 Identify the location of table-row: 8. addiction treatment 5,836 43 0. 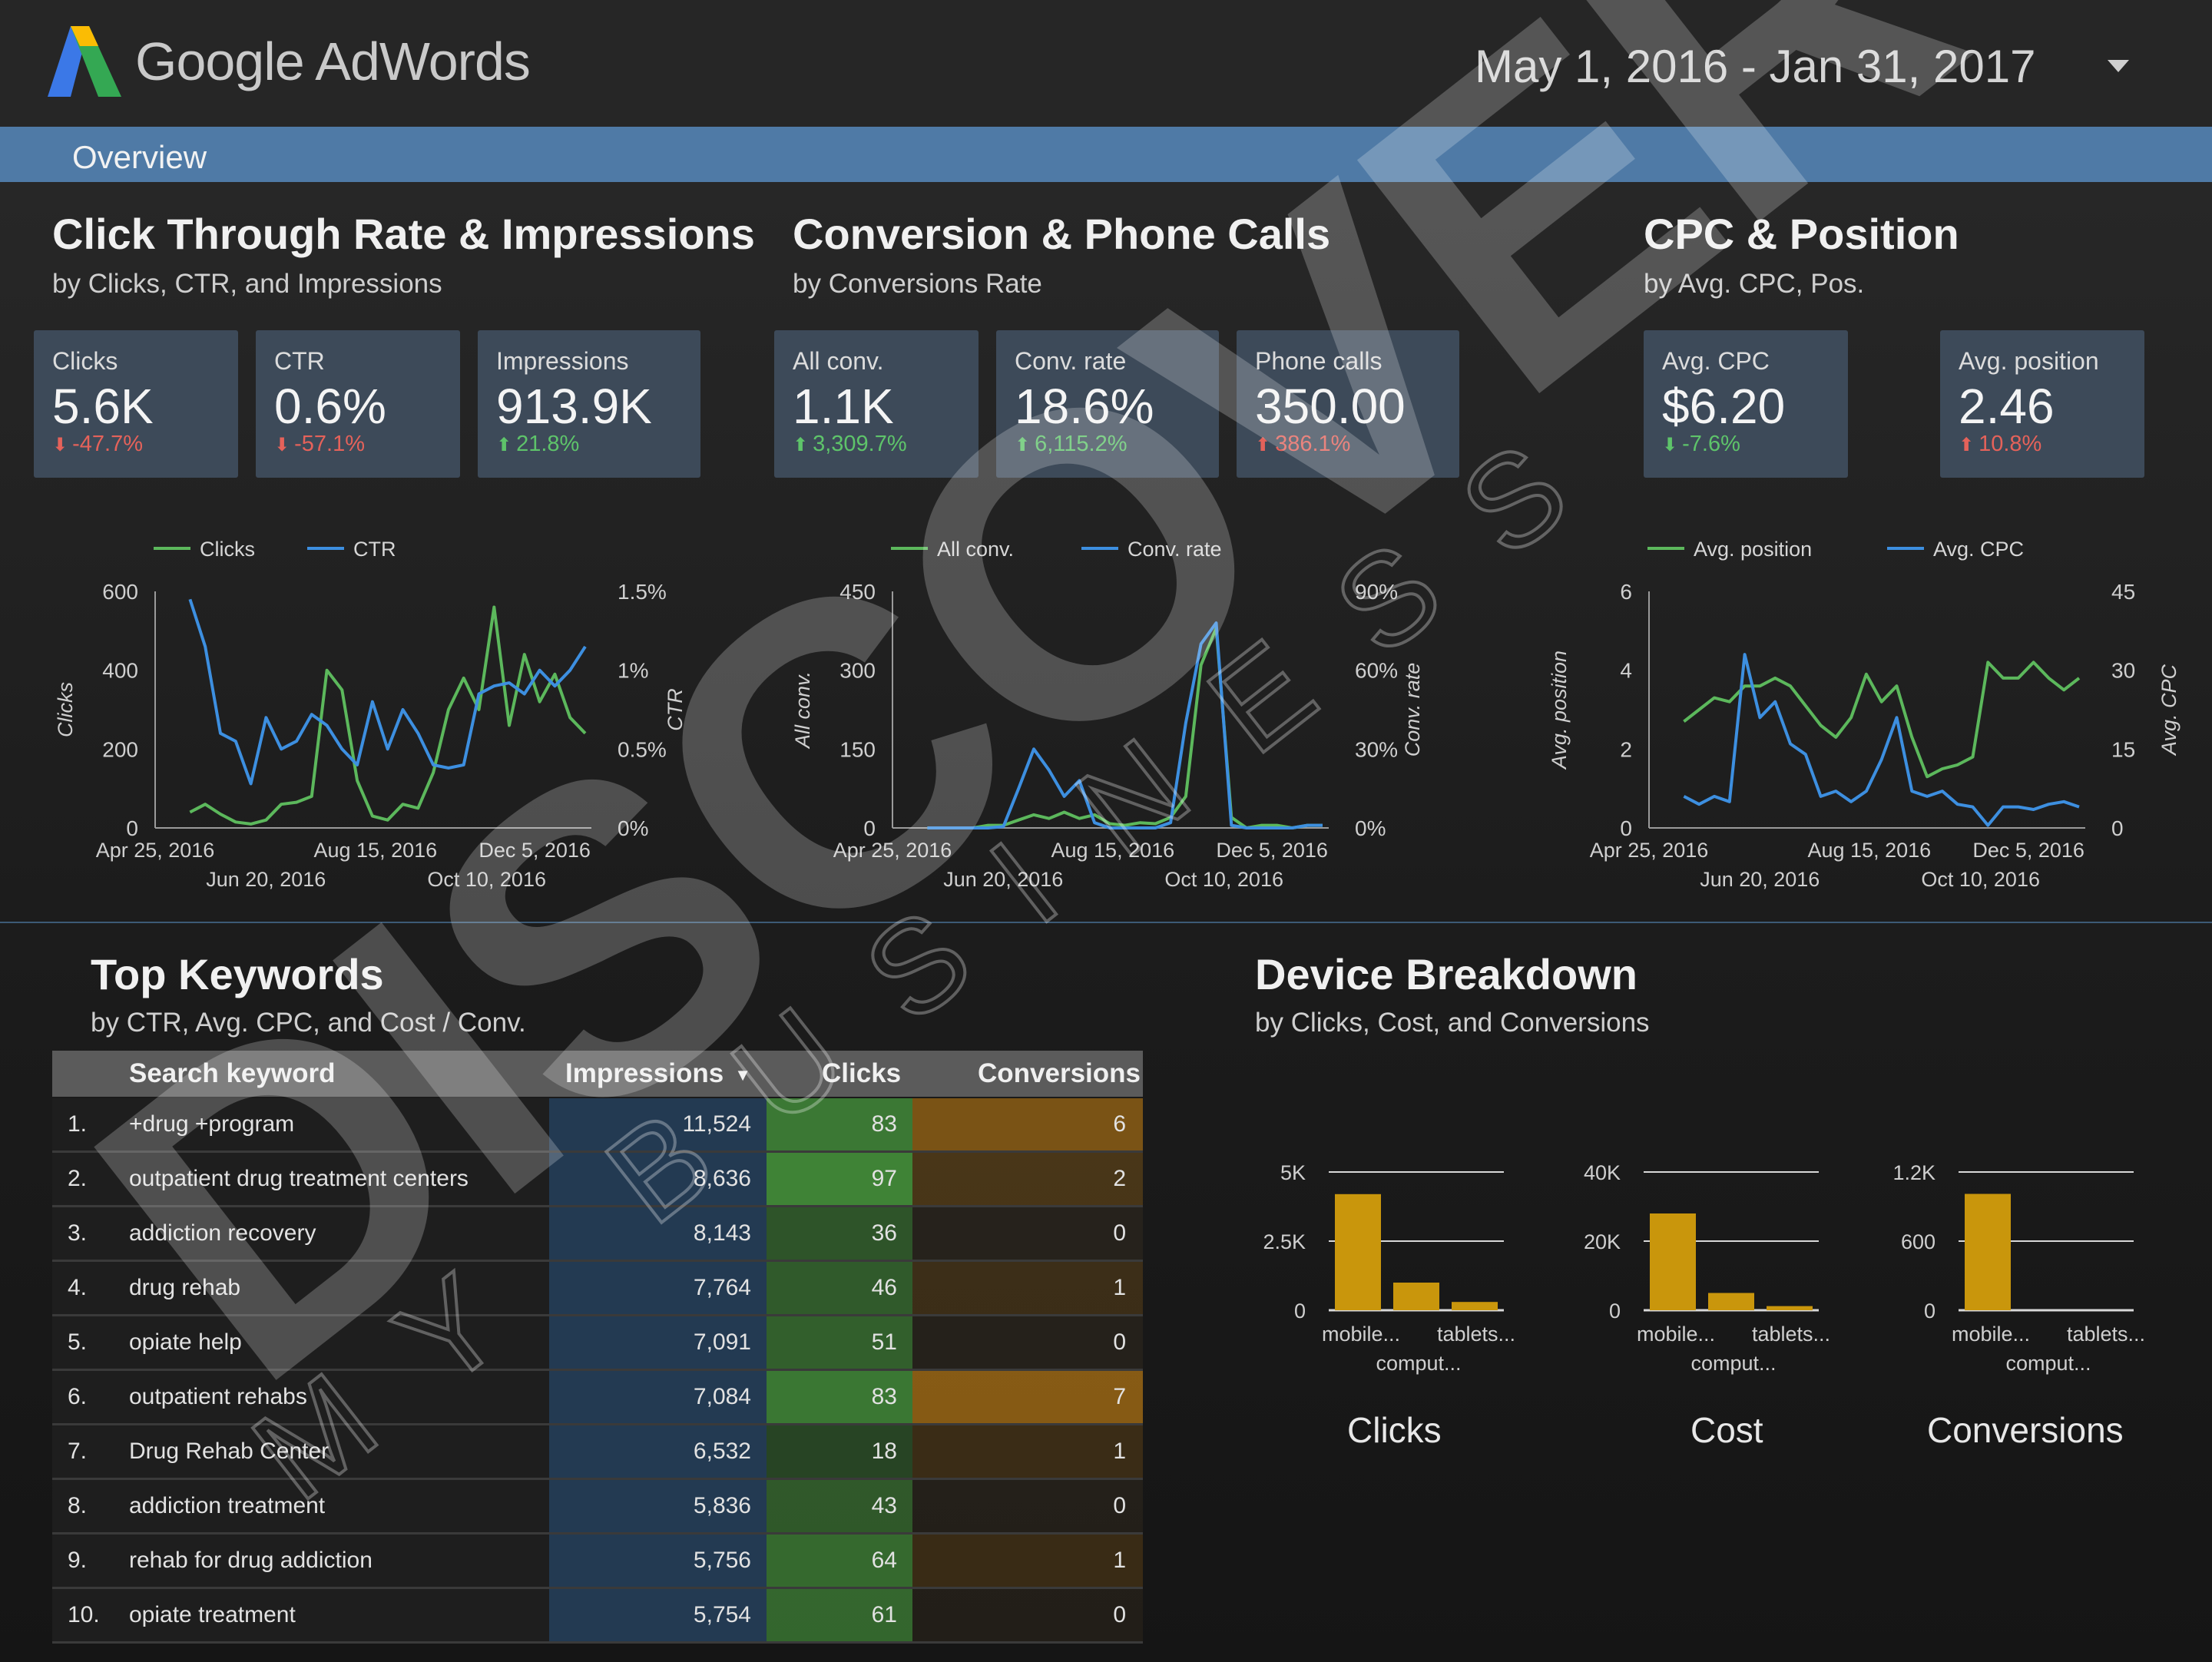
(597, 1507).